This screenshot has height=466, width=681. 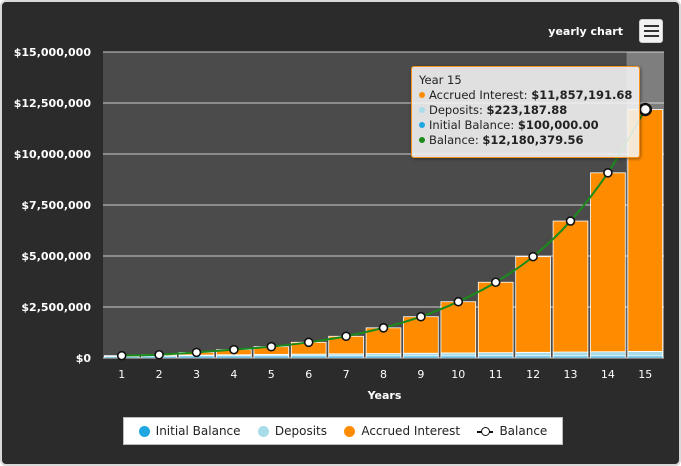 I want to click on legend-item-balance: Balance, so click(x=512, y=431).